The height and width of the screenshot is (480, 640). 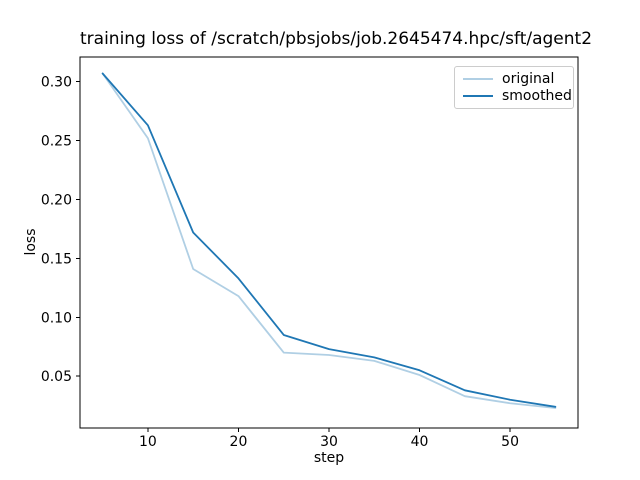 What do you see at coordinates (420, 442) in the screenshot?
I see `x-tick-label: 40` at bounding box center [420, 442].